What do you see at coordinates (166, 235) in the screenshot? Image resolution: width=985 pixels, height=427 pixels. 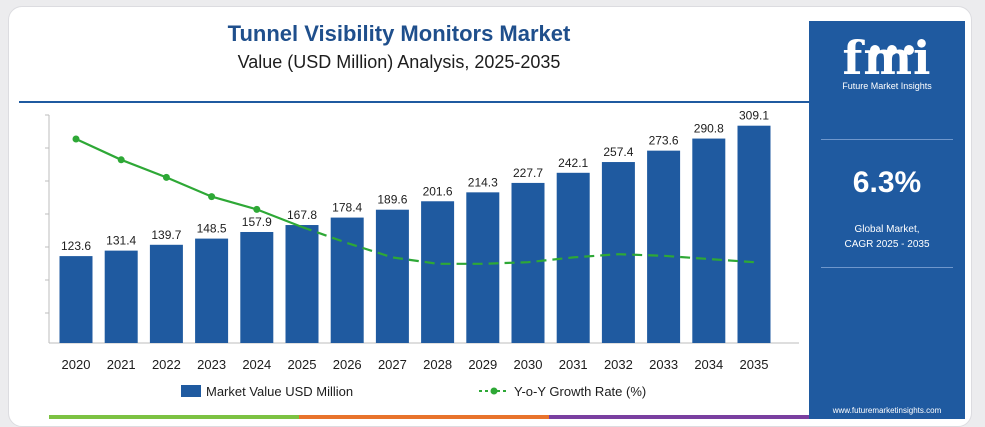 I see `data-label: 139.7` at bounding box center [166, 235].